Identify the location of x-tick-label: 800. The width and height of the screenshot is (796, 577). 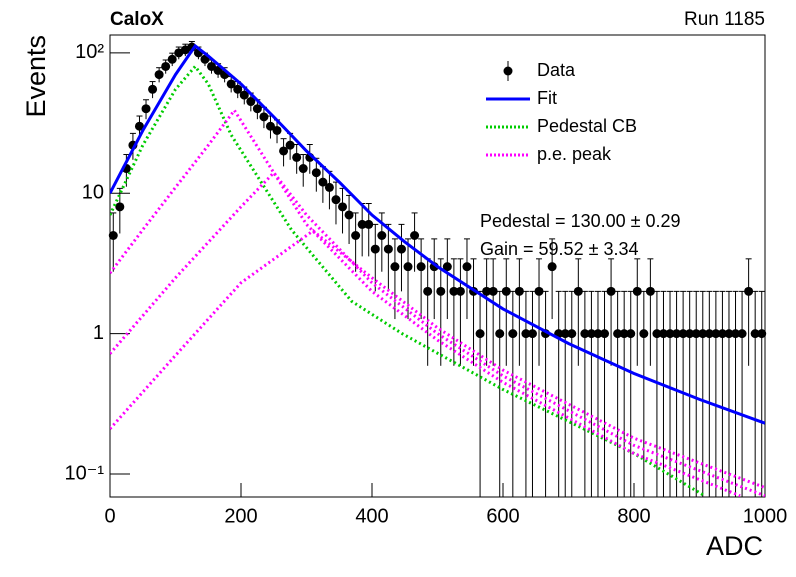
(633, 516).